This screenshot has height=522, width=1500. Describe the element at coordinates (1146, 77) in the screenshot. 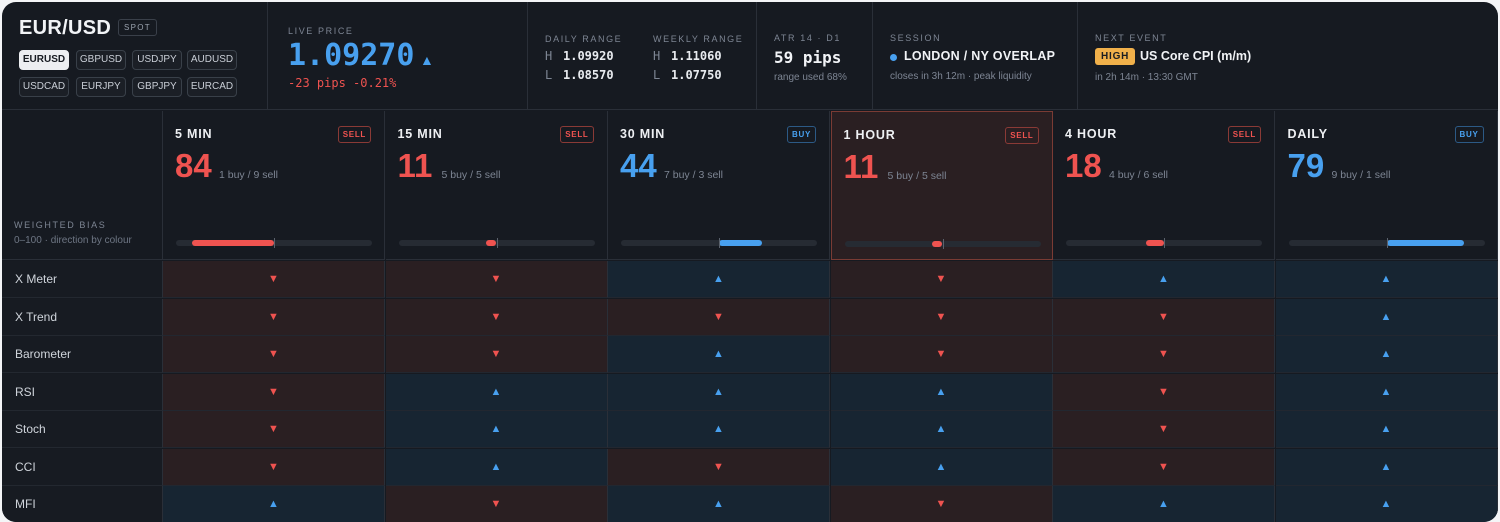

I see `event-sub: in 2h 14m · 13:30 GMT` at that location.